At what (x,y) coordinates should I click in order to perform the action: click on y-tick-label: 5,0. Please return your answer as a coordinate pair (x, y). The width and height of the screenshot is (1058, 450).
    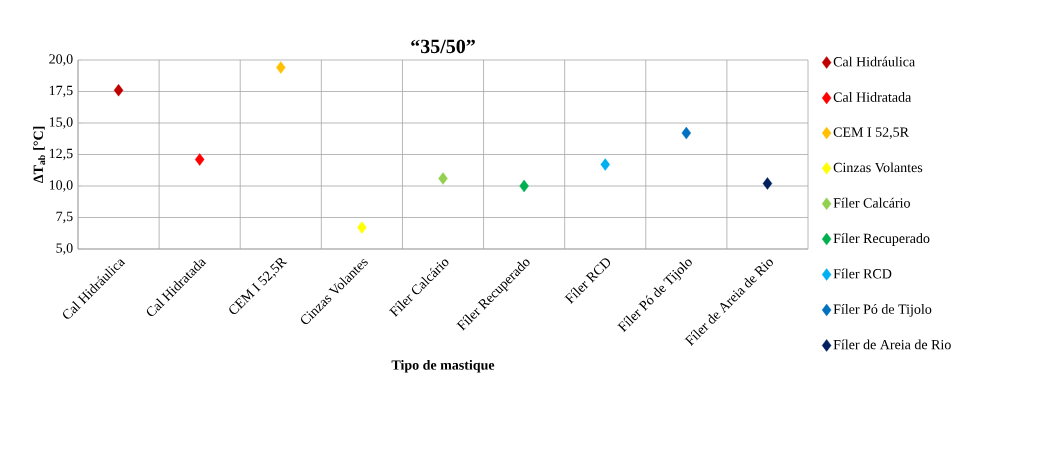
    Looking at the image, I should click on (64, 249).